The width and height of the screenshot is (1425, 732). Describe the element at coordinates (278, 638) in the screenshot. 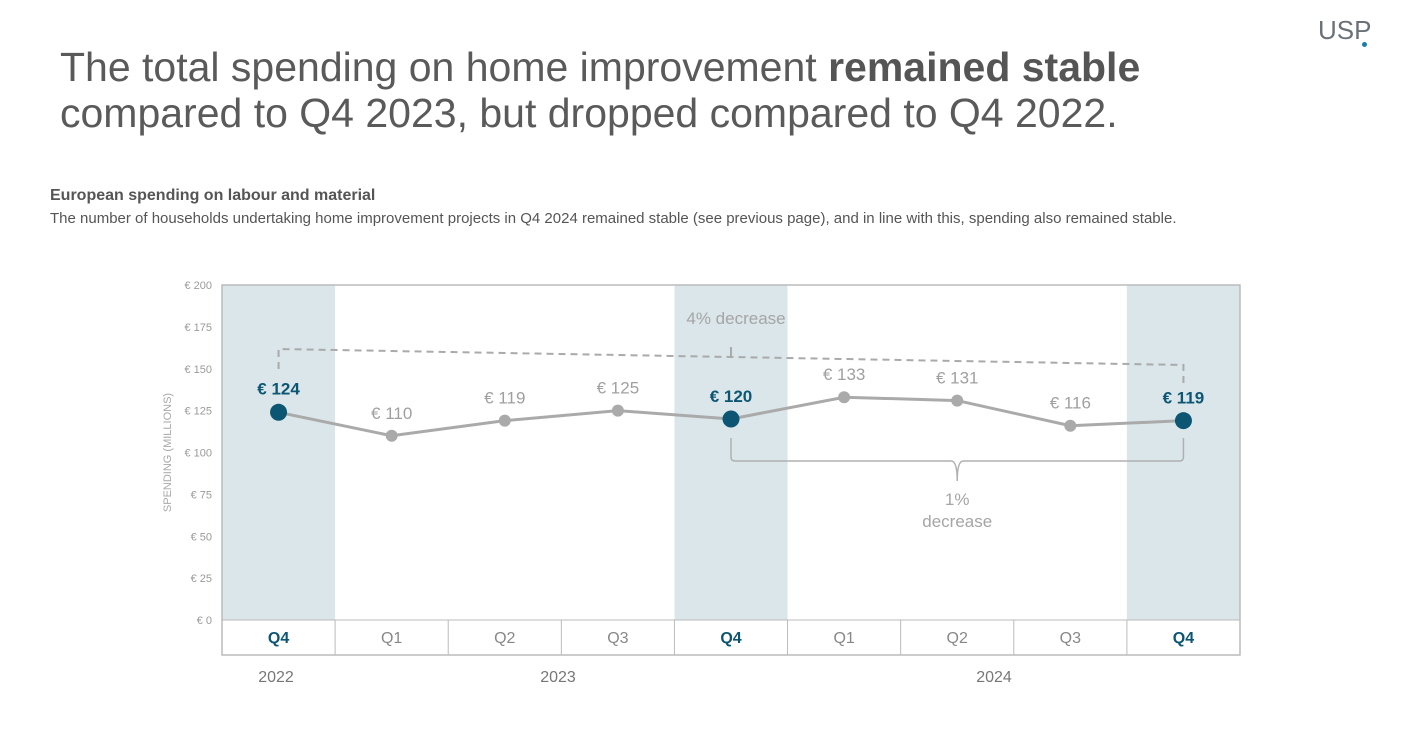

I see `category-label-0: Q4` at that location.